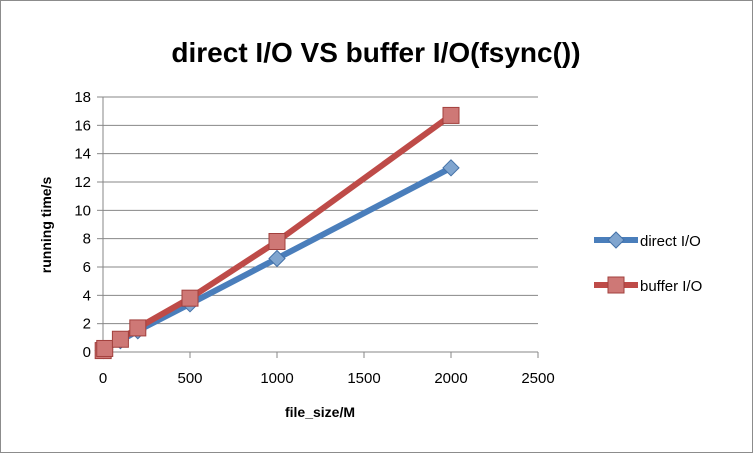 The height and width of the screenshot is (453, 753). Describe the element at coordinates (87, 295) in the screenshot. I see `y-tick-label: 4` at that location.